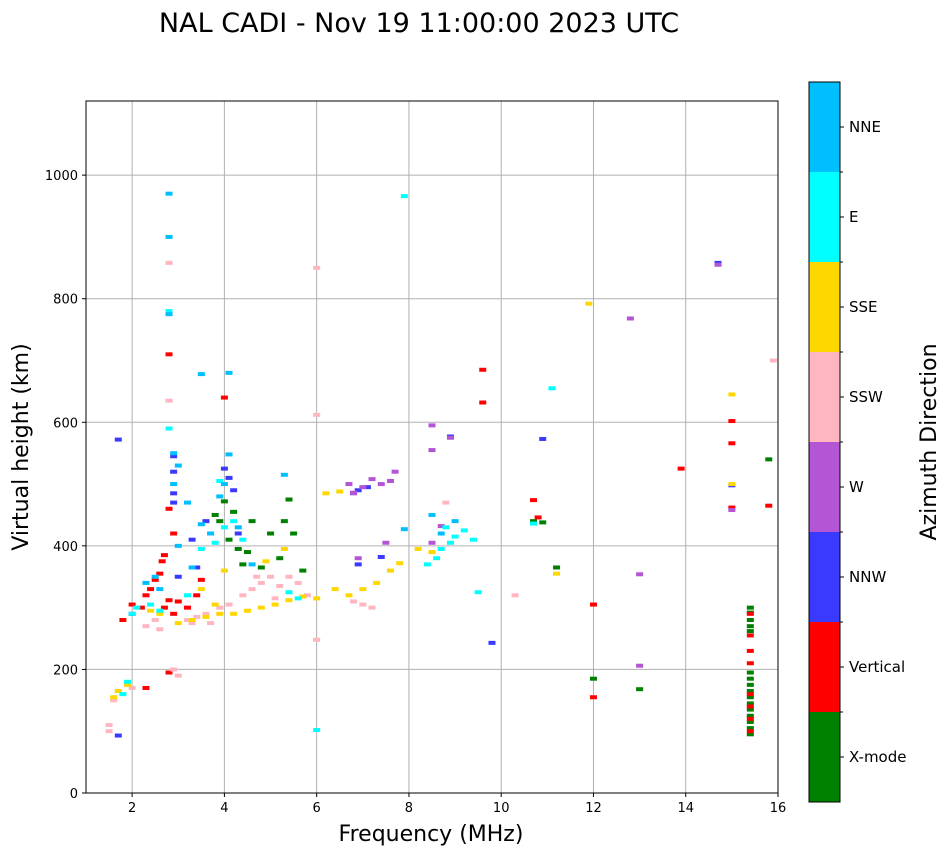  I want to click on colorbar-tick-label: SSW, so click(866, 397).